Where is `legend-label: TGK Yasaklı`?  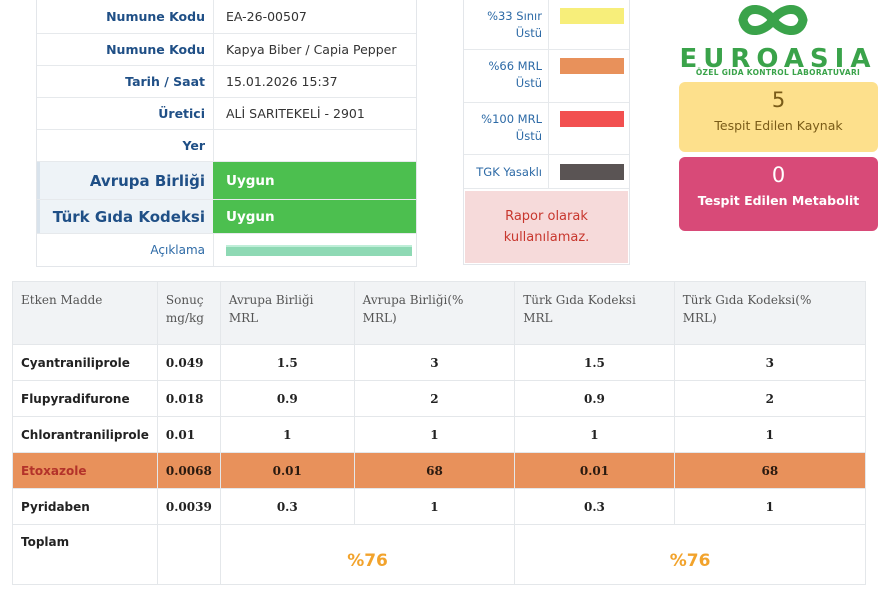
legend-label: TGK Yasaklı is located at coordinates (506, 171).